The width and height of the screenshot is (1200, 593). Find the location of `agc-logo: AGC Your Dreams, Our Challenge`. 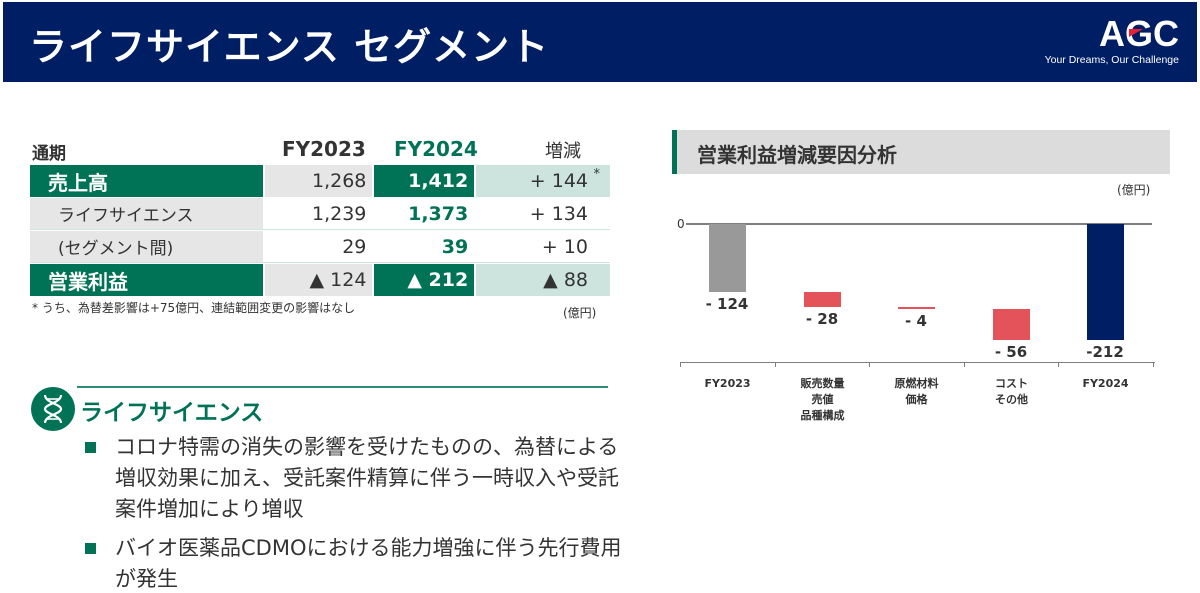

agc-logo: AGC Your Dreams, Our Challenge is located at coordinates (1111, 40).